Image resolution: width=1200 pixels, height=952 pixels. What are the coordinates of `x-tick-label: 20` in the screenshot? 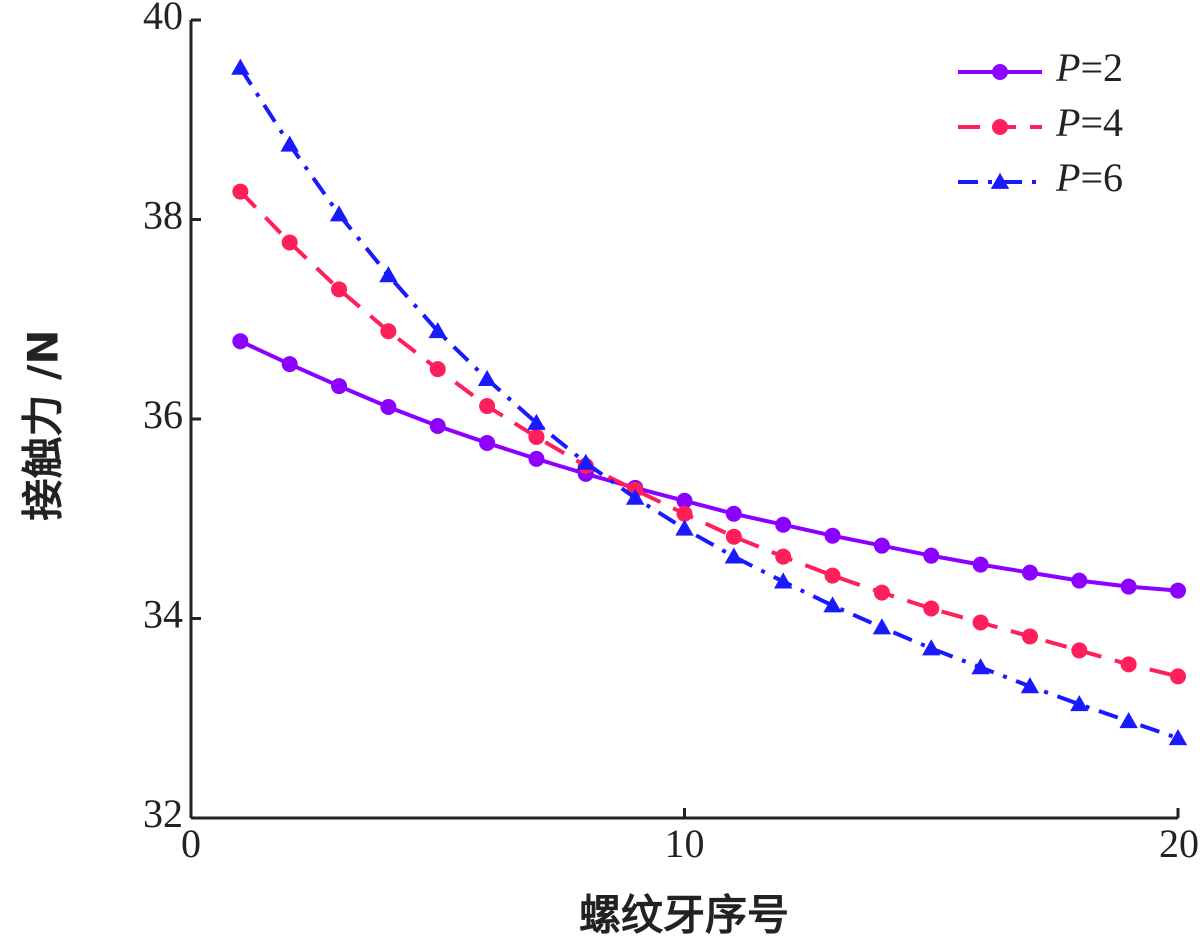 It's located at (1179, 843).